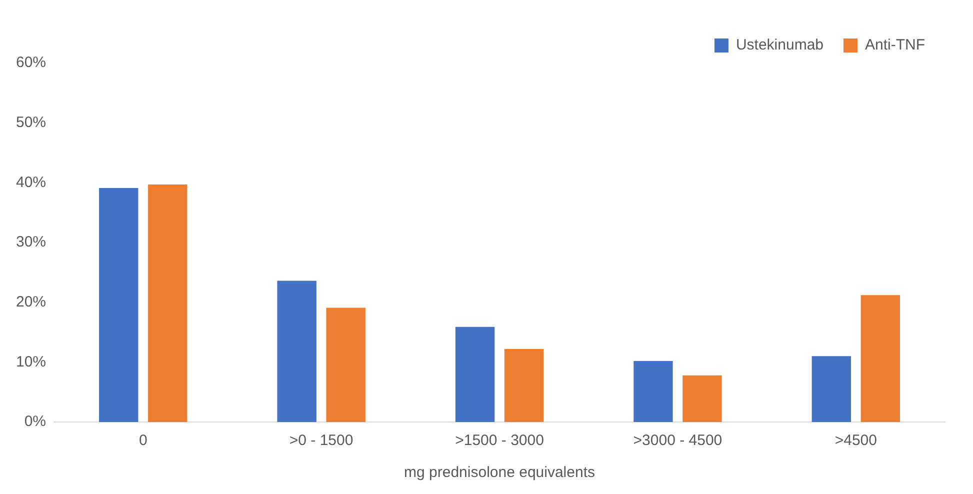  Describe the element at coordinates (31, 63) in the screenshot. I see `y-tick-label: 60%` at that location.